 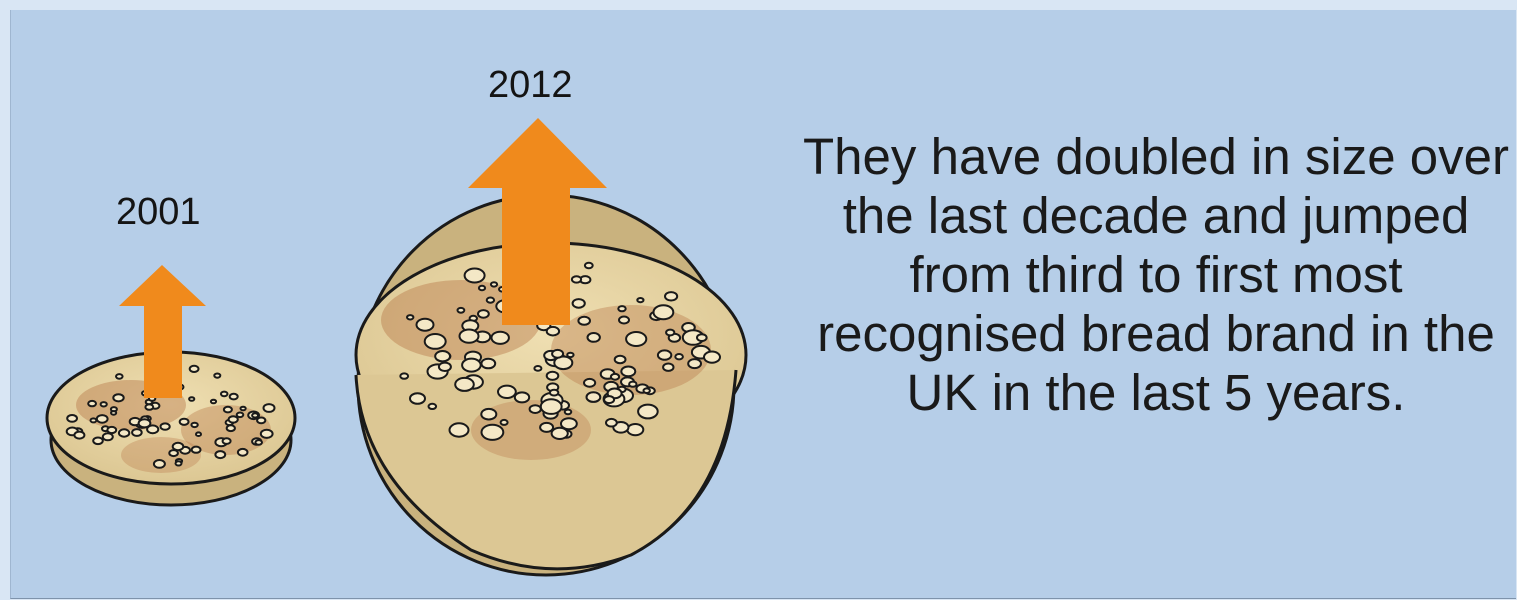 I want to click on year-label-2012: 2012, so click(x=530, y=85).